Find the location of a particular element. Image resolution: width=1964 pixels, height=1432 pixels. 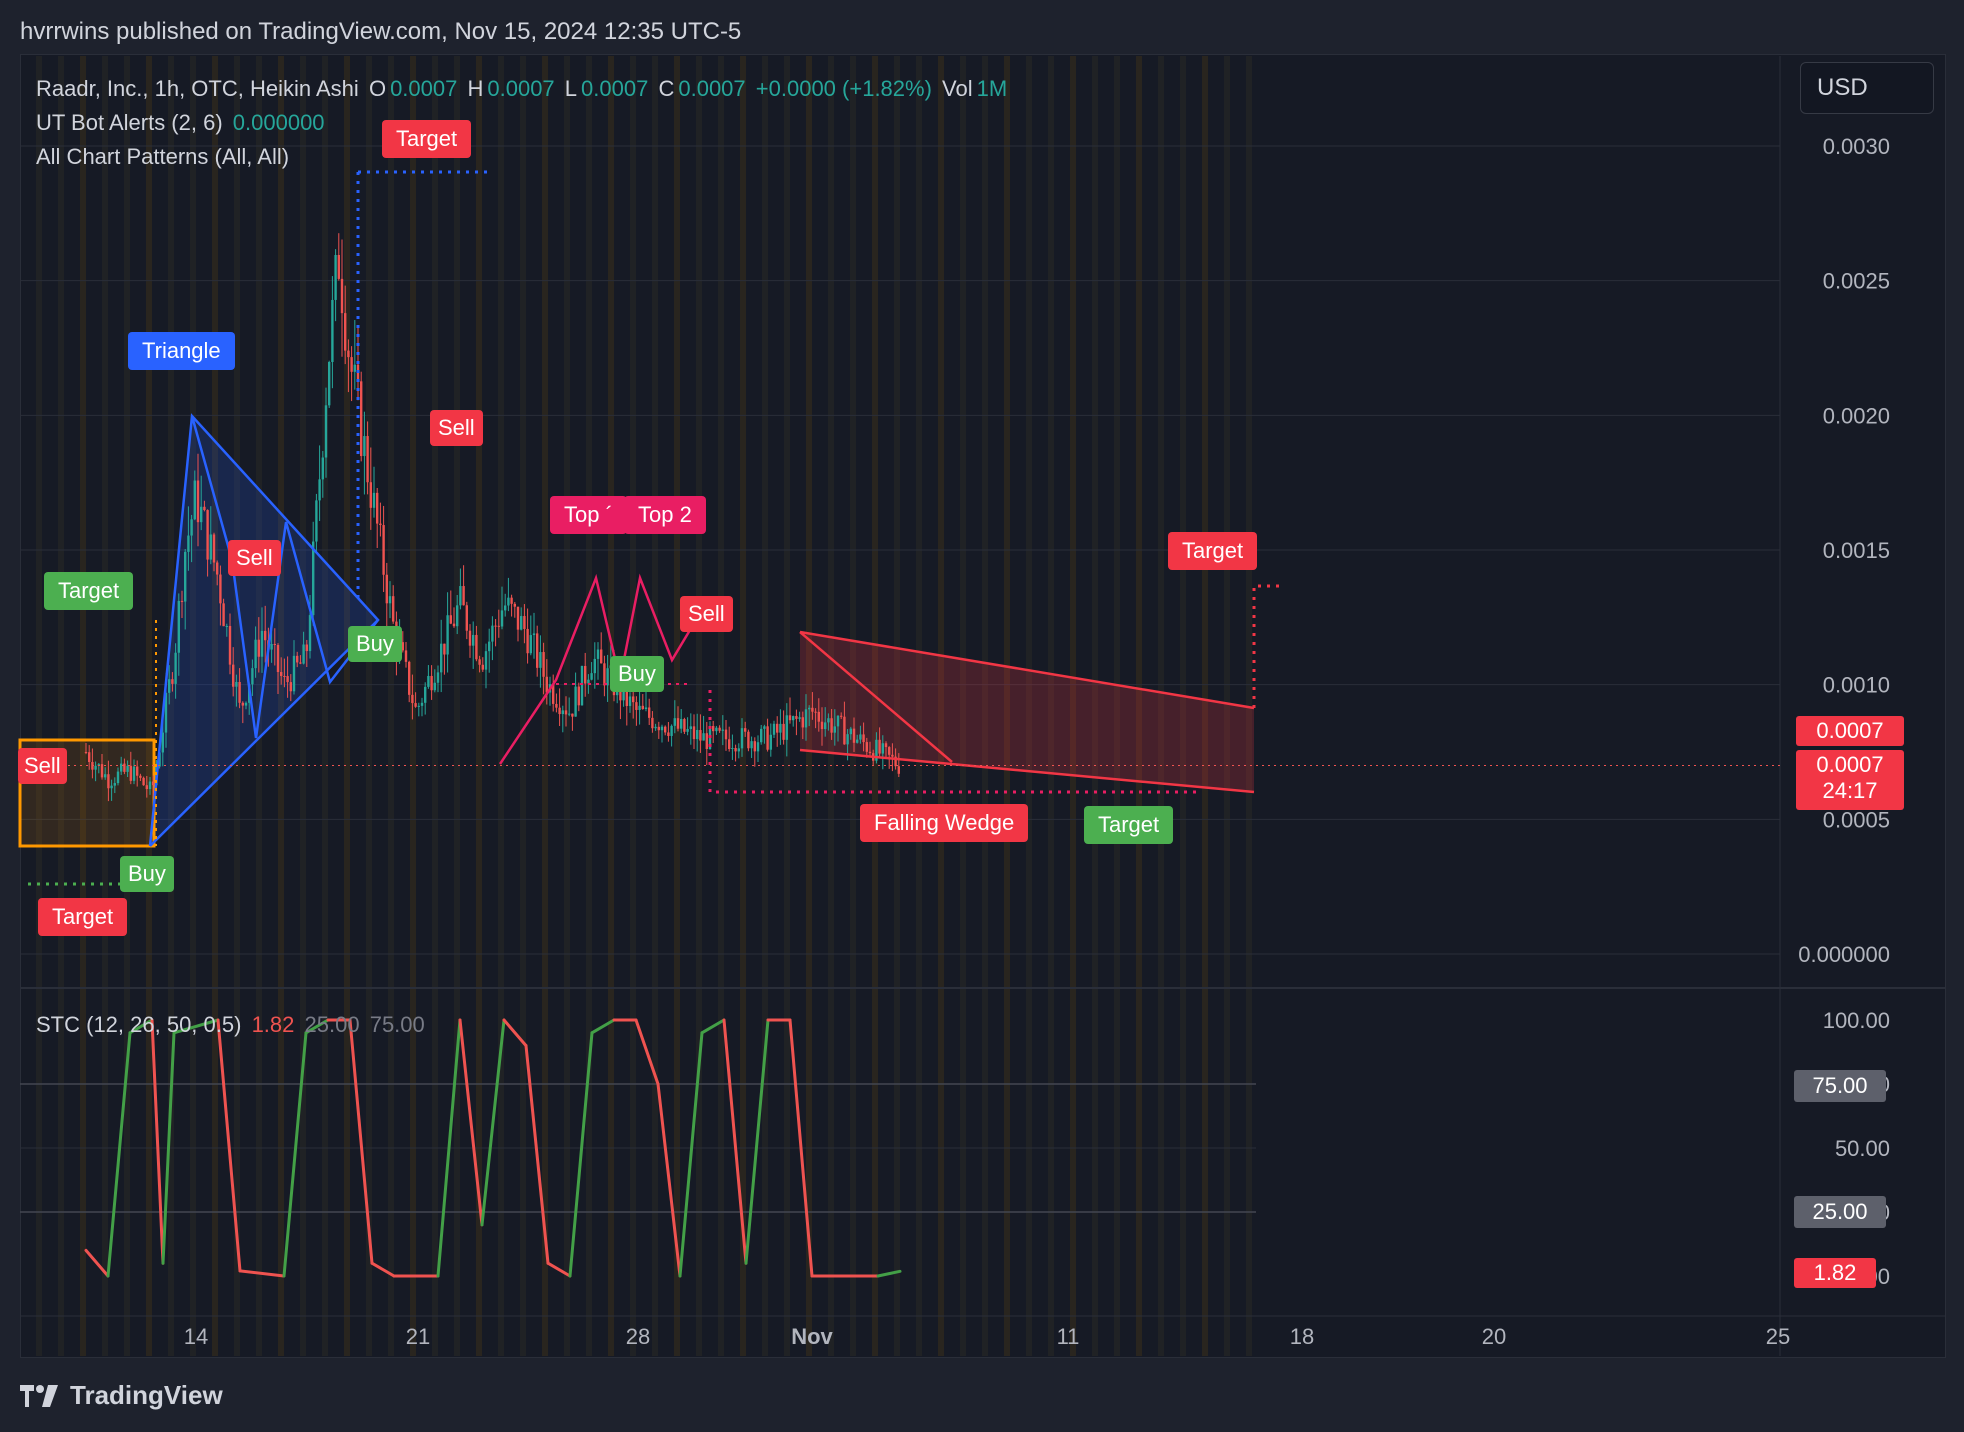

stc-name: STC (12, 26, 50, 0.5) is located at coordinates (139, 1024).